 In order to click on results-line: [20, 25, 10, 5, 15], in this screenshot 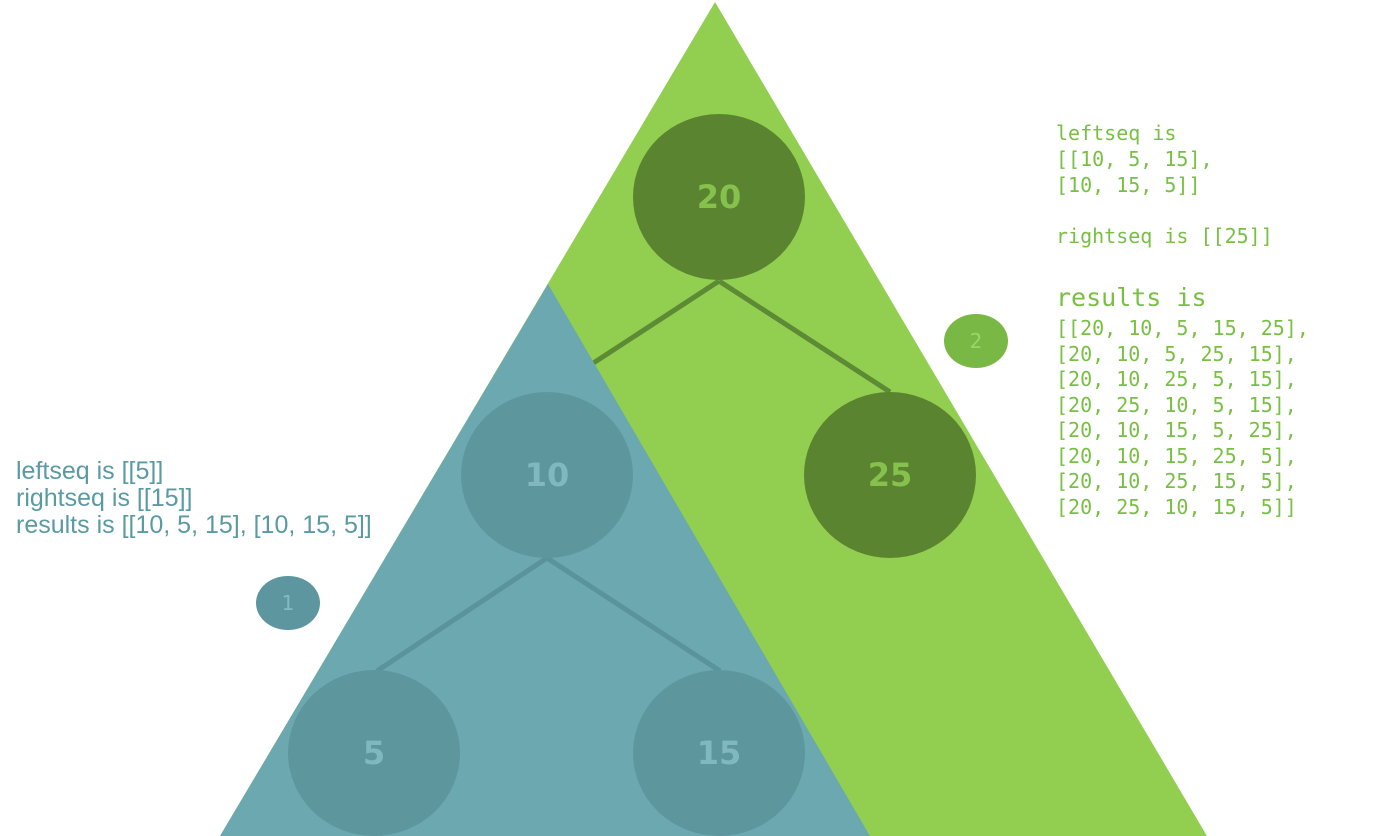, I will do `click(1176, 405)`.